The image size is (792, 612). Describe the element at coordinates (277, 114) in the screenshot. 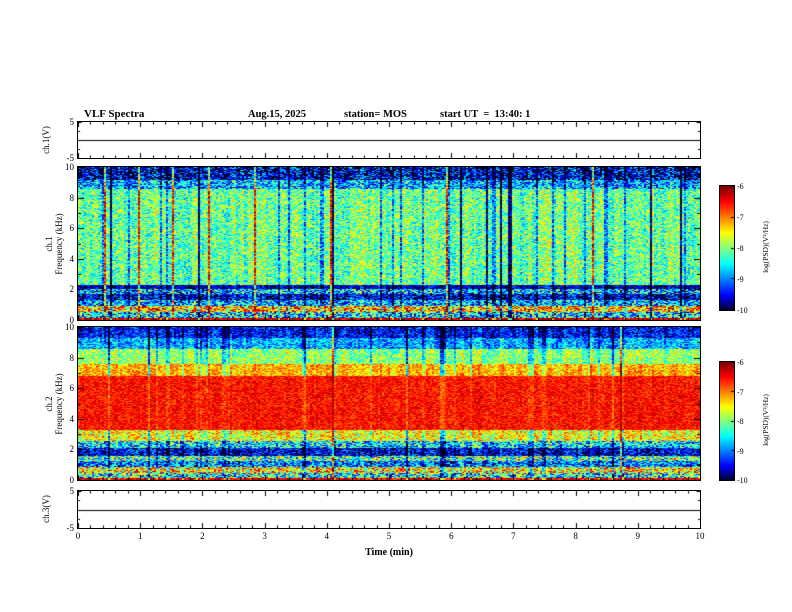

I see `figure-date: Aug.15, 2025` at that location.